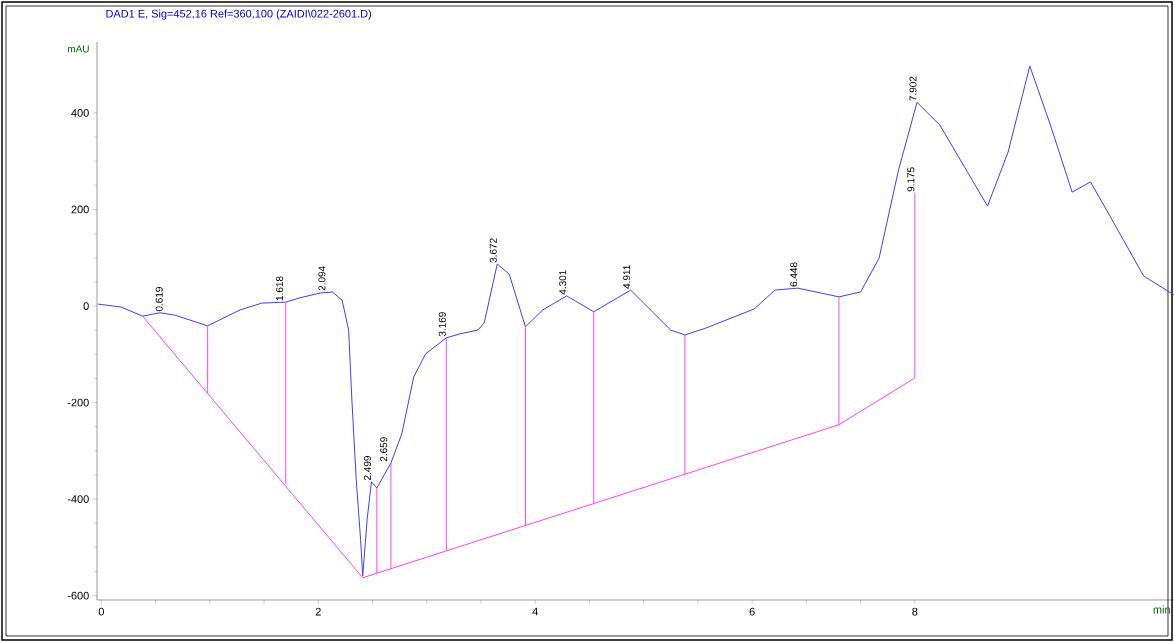  Describe the element at coordinates (159, 299) in the screenshot. I see `annotation: 0.619` at that location.